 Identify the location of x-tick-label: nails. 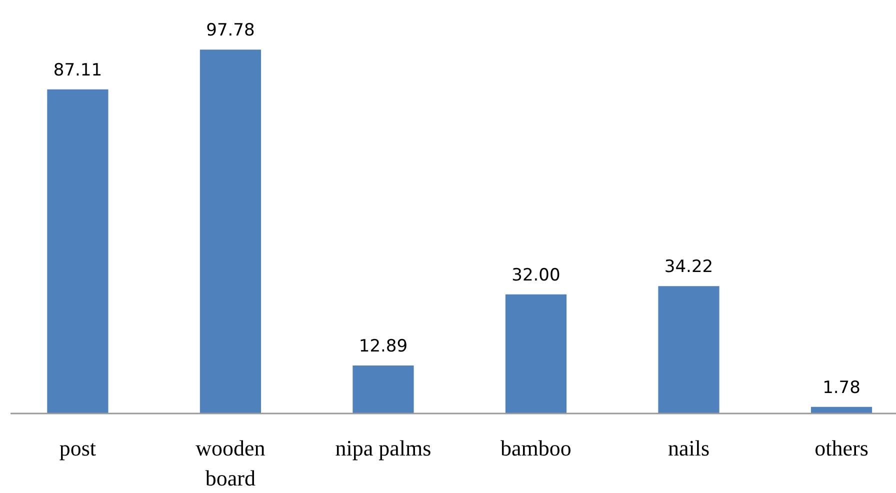
(689, 448).